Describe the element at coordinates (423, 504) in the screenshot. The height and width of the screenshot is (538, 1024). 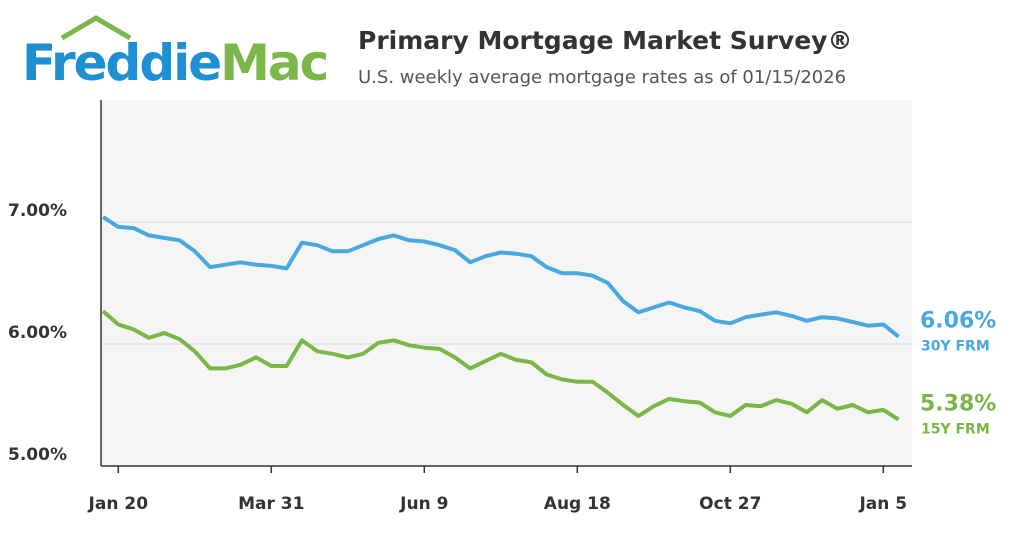
I see `x-tick-label: Jun 9` at that location.